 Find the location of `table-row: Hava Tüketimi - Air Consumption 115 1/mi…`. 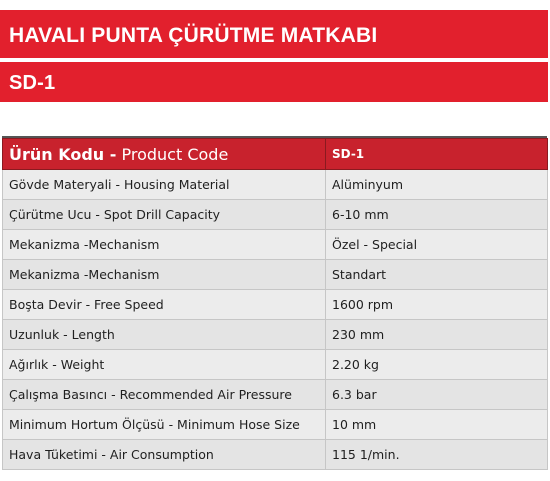

table-row: Hava Tüketimi - Air Consumption 115 1/mi… is located at coordinates (275, 454).